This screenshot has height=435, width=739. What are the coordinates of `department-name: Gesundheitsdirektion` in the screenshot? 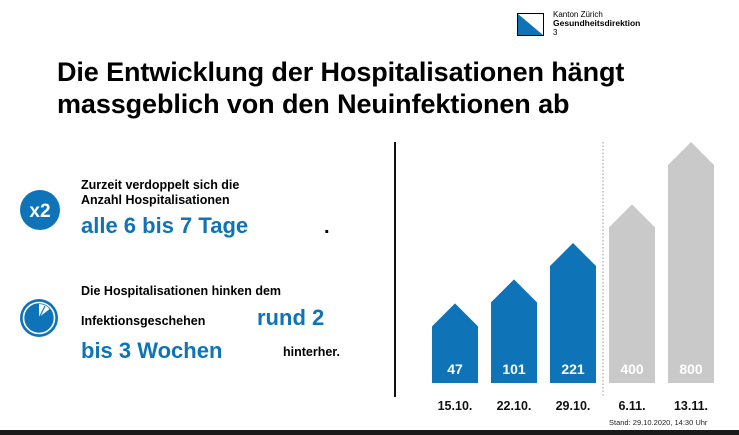 It's located at (597, 23).